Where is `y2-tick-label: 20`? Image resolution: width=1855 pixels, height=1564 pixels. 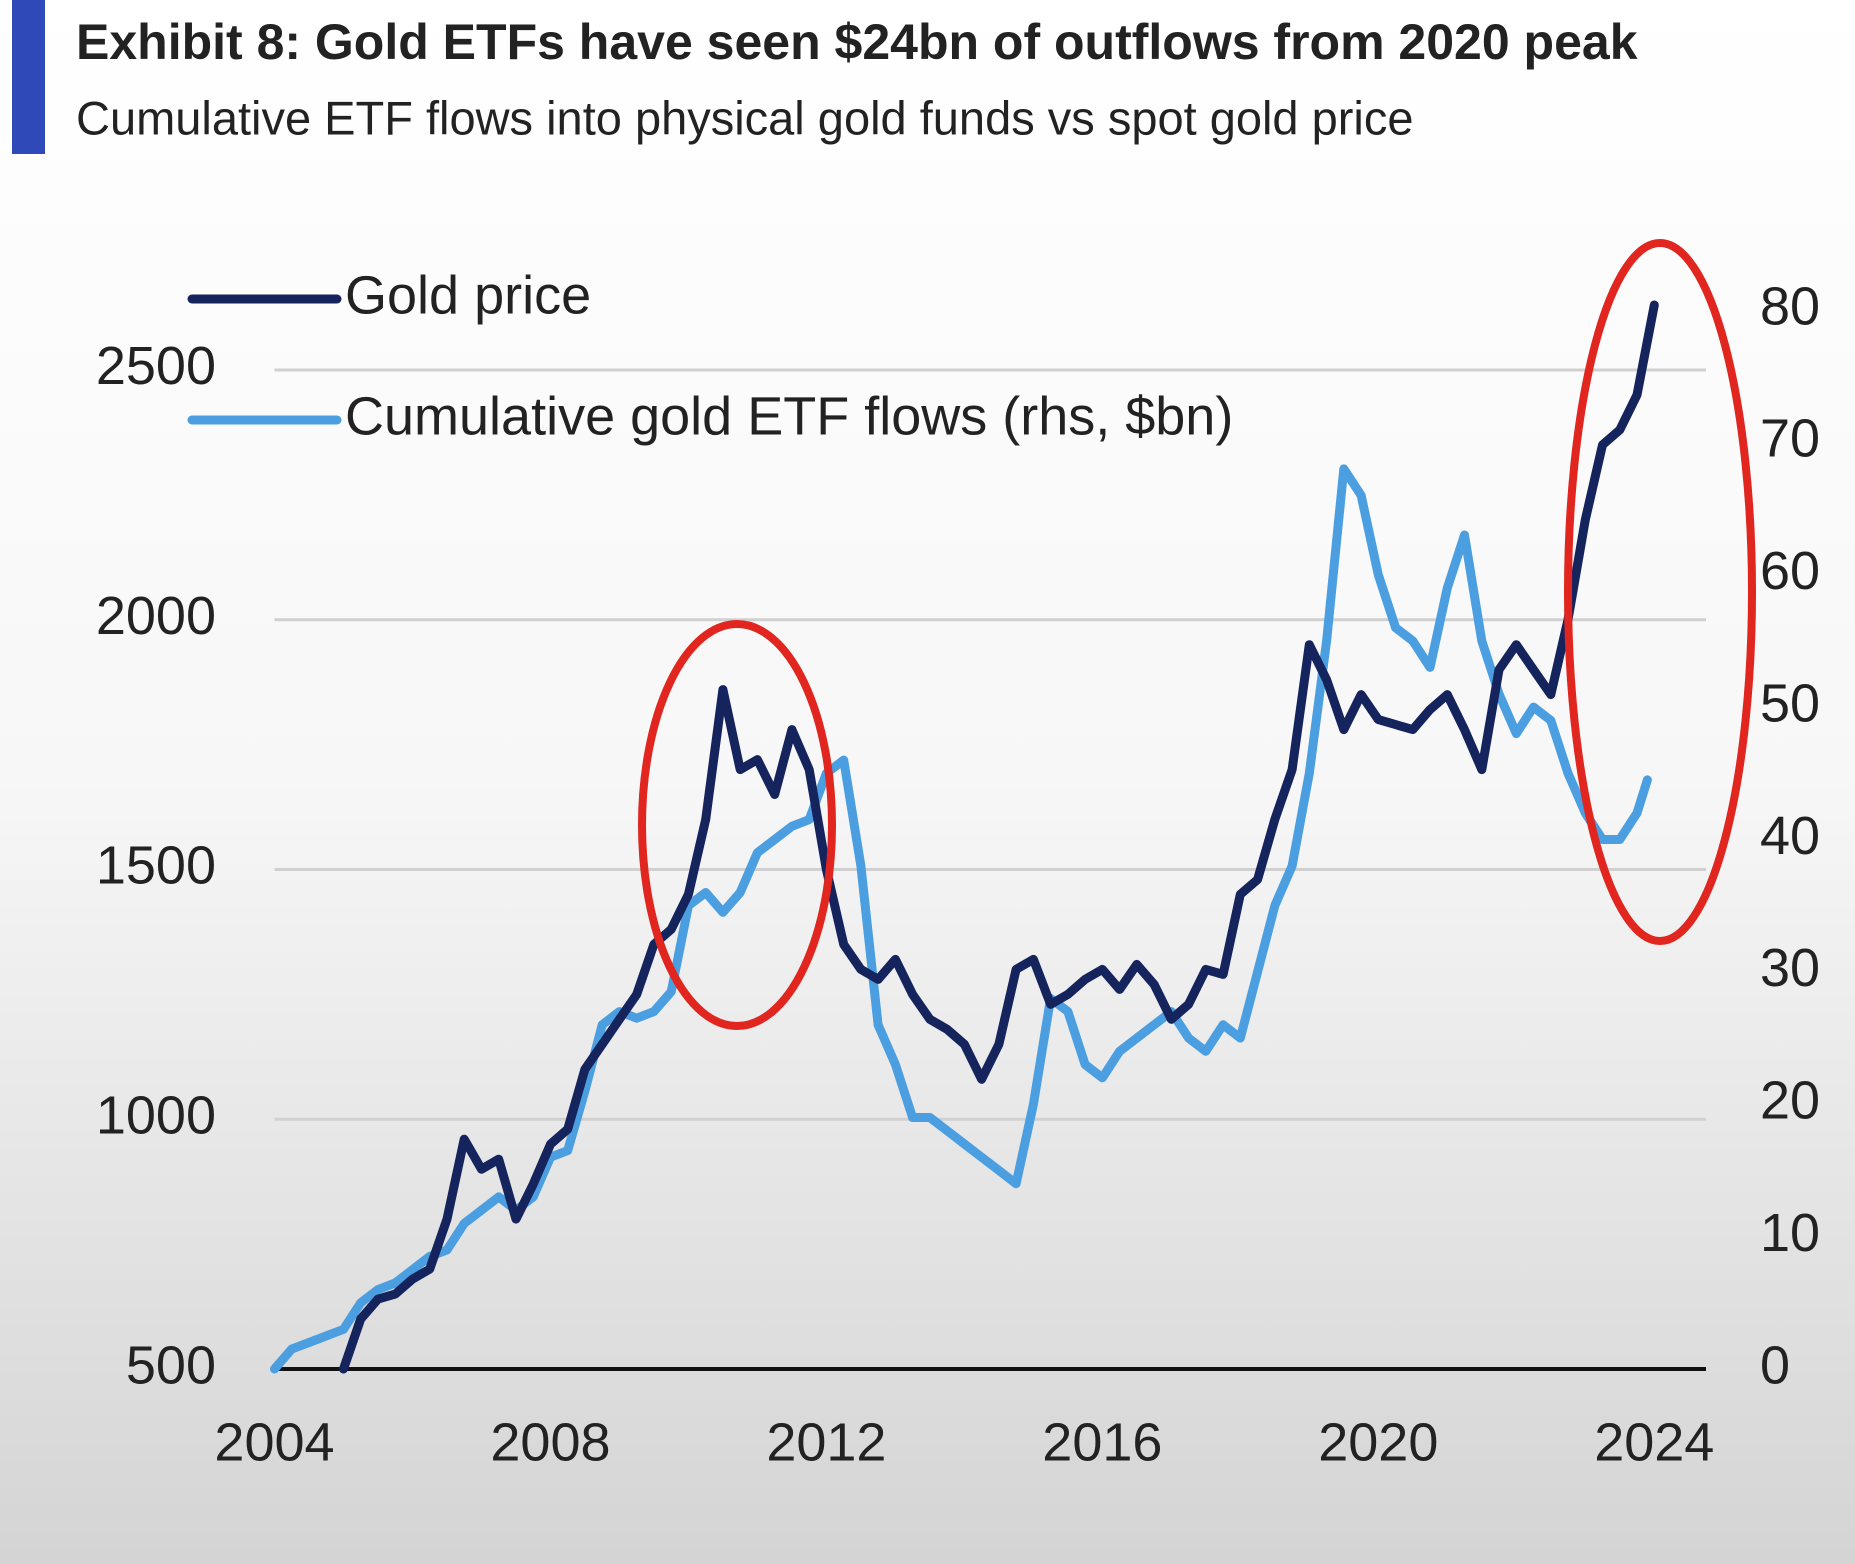
y2-tick-label: 20 is located at coordinates (1790, 1101).